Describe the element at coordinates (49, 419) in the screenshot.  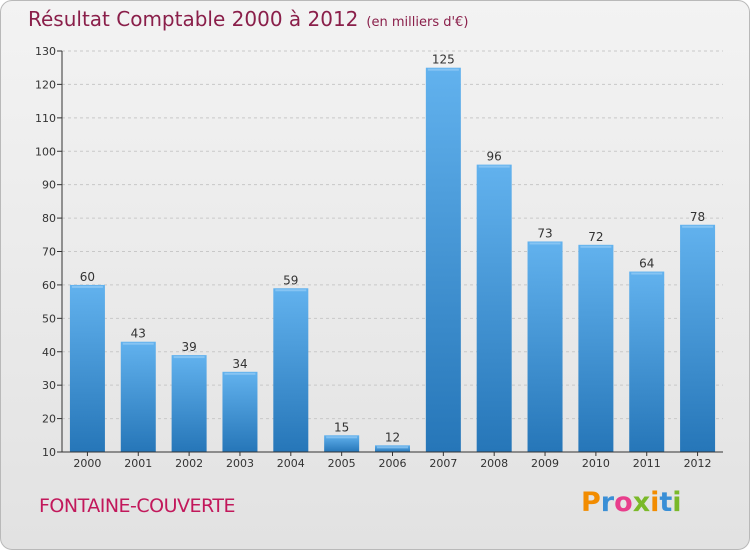
I see `y-tick-label: 20` at that location.